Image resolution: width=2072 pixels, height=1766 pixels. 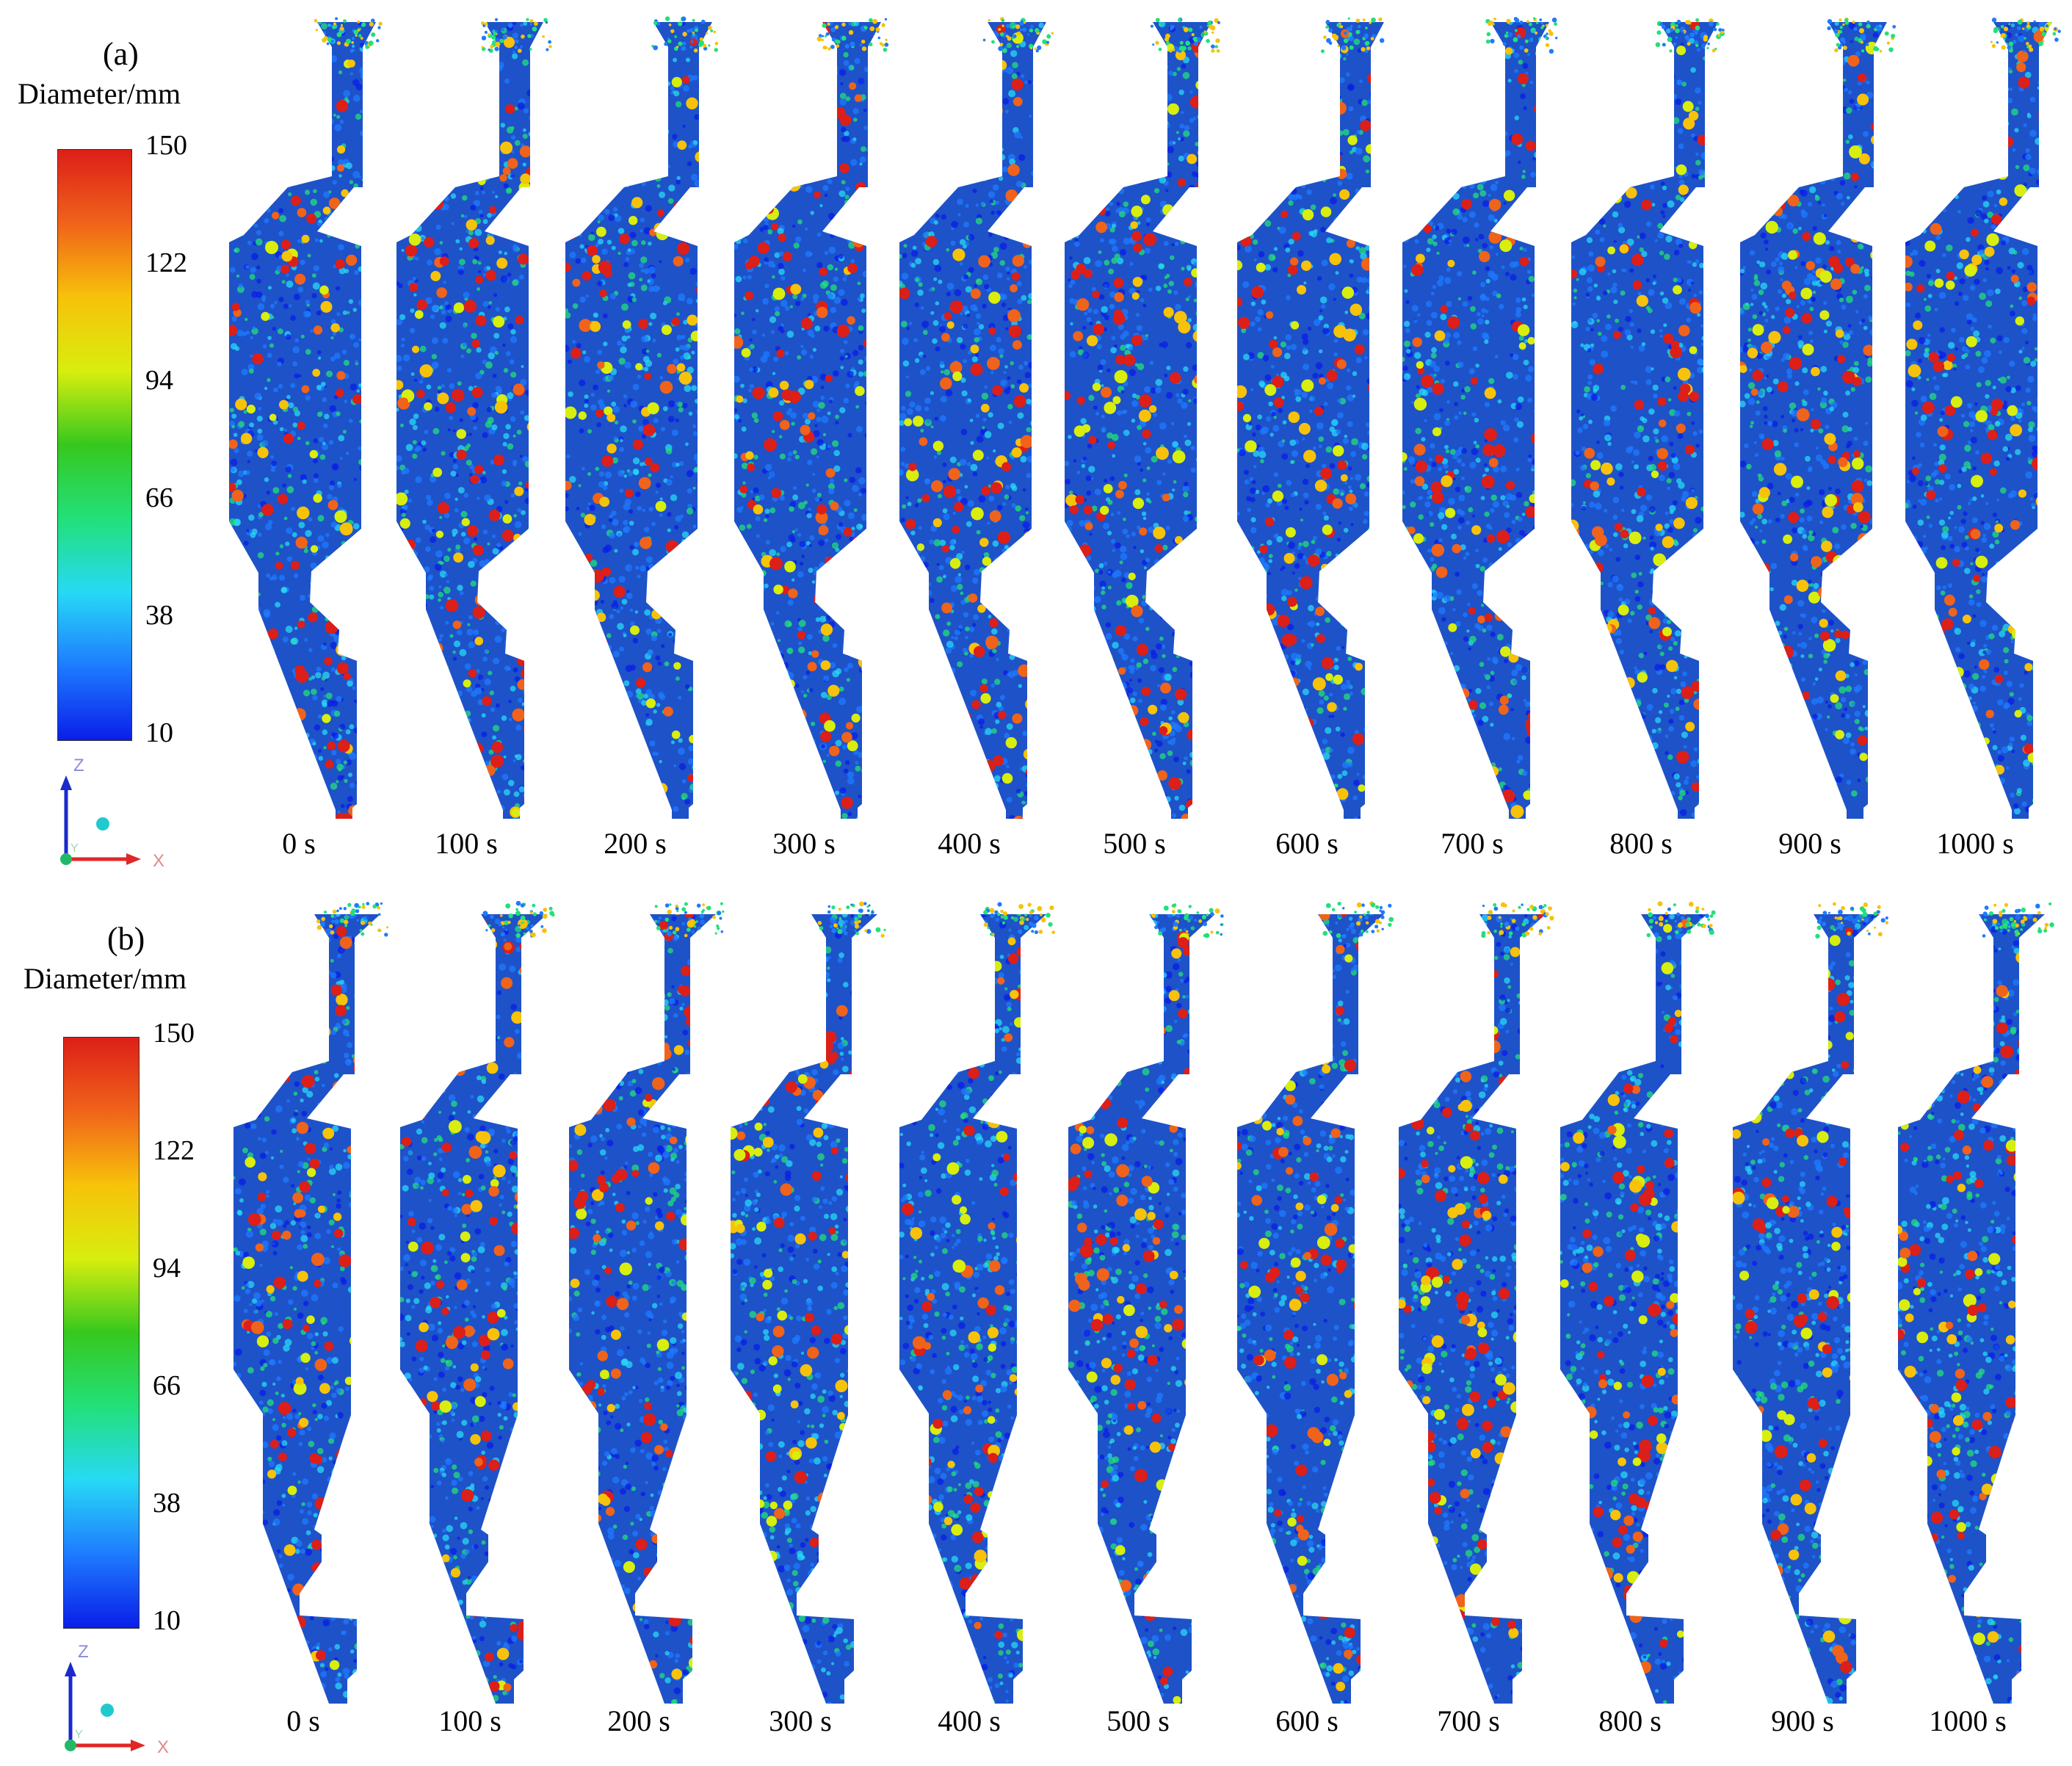 What do you see at coordinates (102, 823) in the screenshot?
I see `view-sphere-icon` at bounding box center [102, 823].